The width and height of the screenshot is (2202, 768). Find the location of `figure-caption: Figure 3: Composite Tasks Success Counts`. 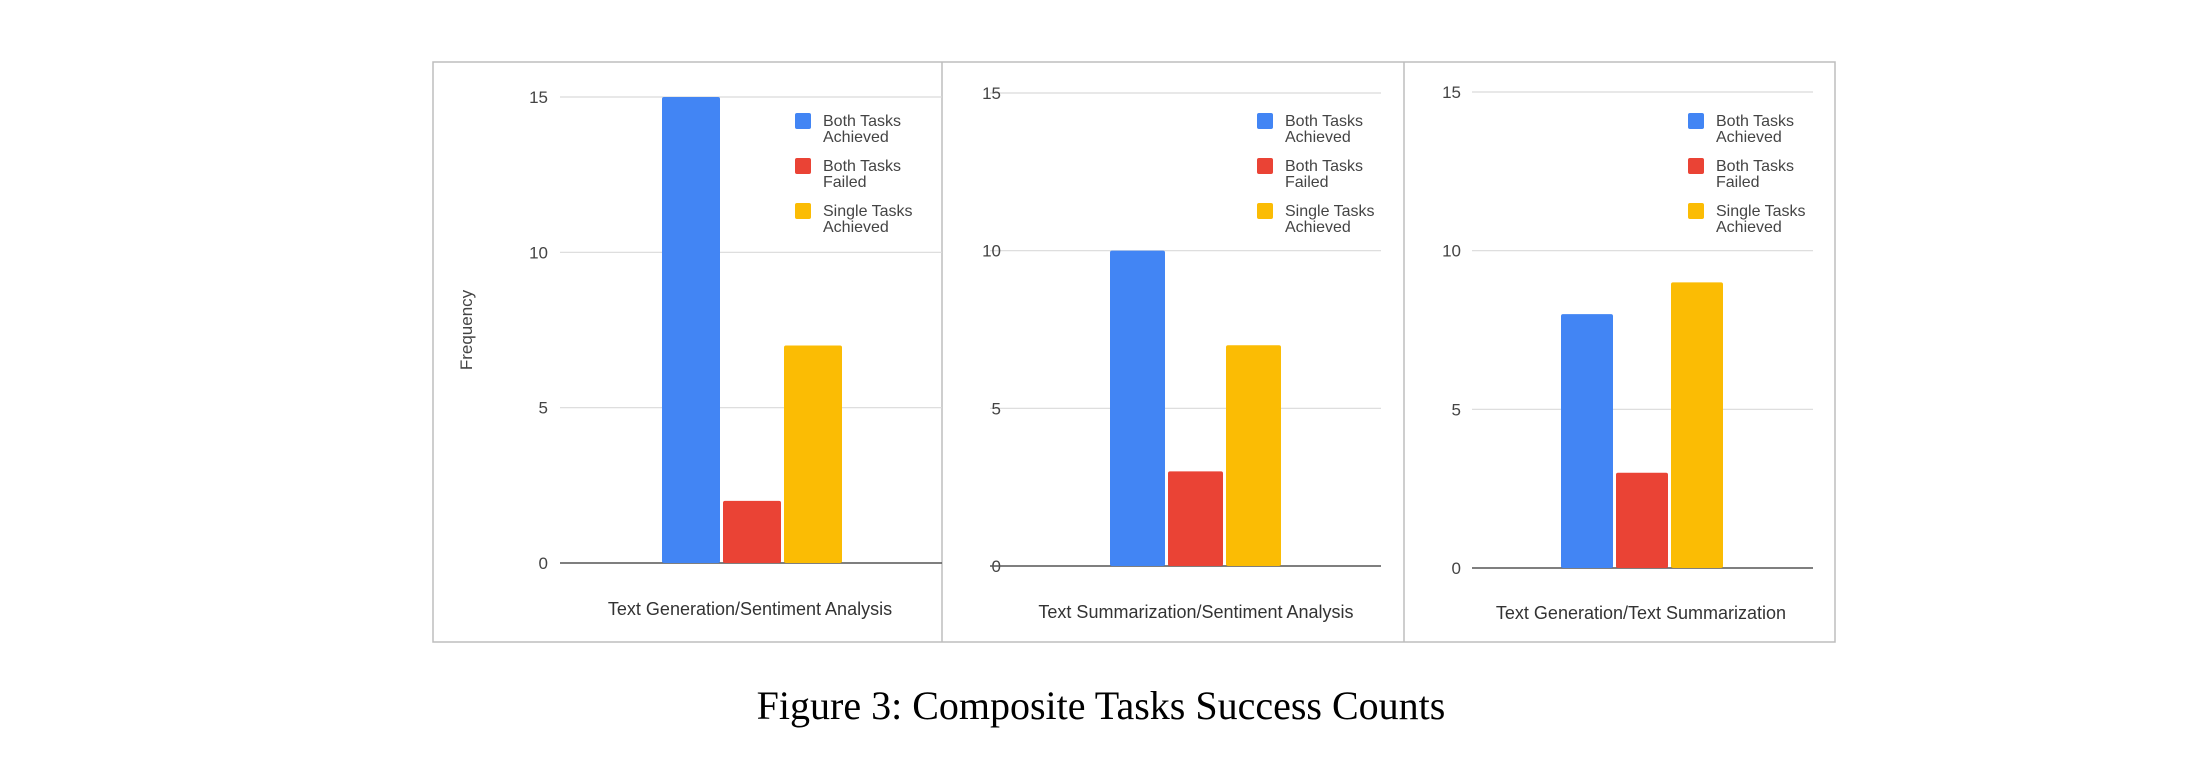

figure-caption: Figure 3: Composite Tasks Success Counts is located at coordinates (1101, 705).